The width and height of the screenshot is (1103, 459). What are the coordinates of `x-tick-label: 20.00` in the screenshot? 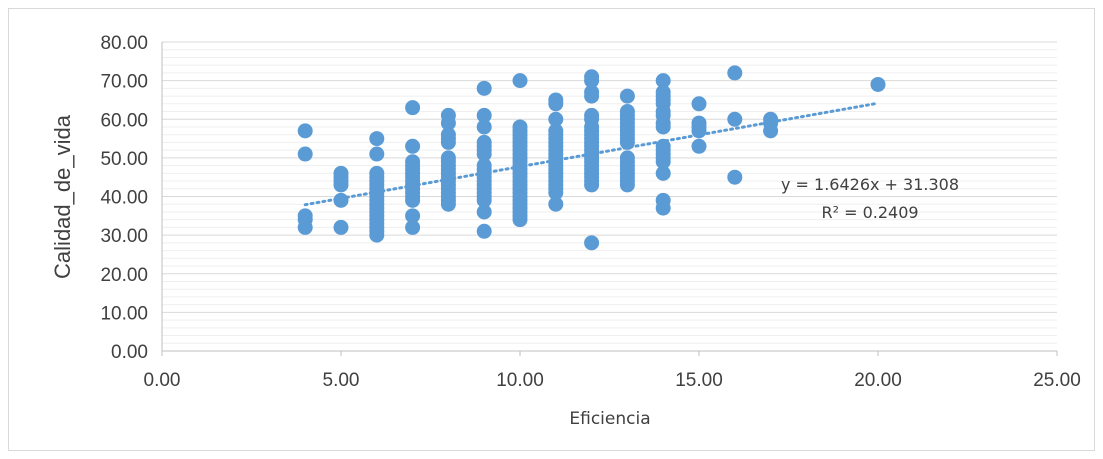 It's located at (878, 380).